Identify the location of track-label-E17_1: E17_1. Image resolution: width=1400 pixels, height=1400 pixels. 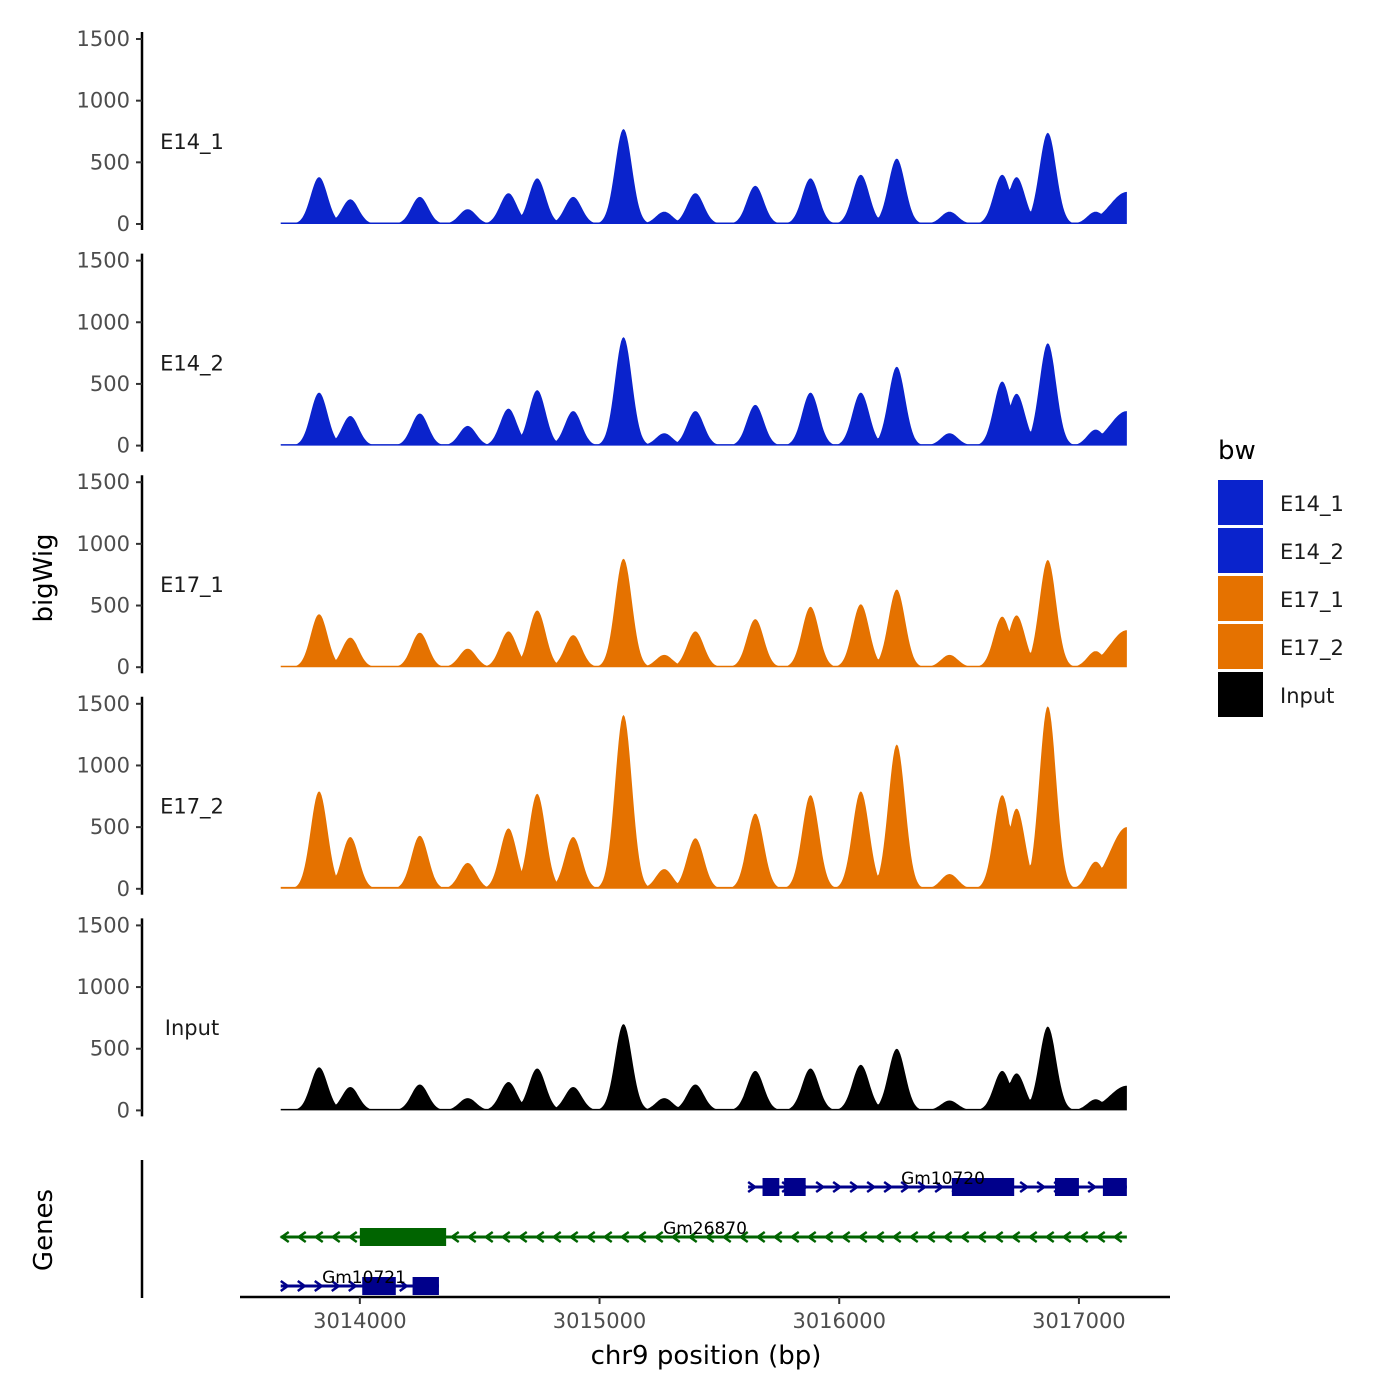
(192, 585).